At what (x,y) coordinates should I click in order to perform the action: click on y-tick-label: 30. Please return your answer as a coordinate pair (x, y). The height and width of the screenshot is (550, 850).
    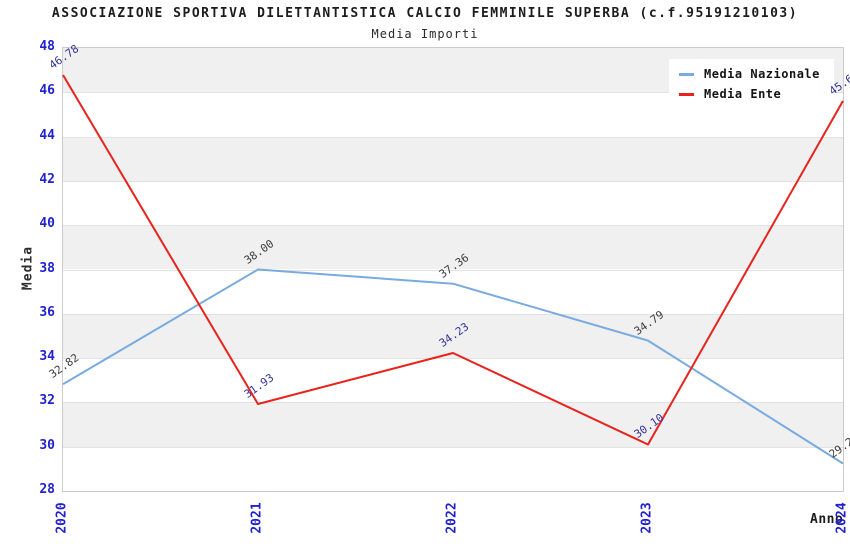
    Looking at the image, I should click on (47, 445).